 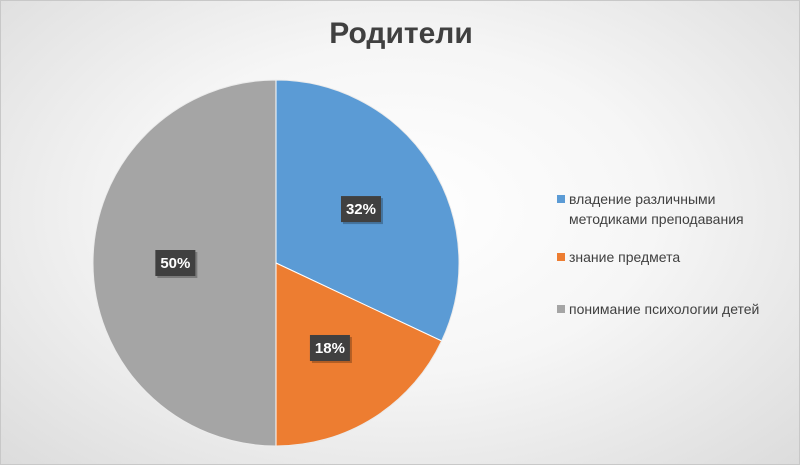 I want to click on data-label-psychology: 50%, so click(x=176, y=264).